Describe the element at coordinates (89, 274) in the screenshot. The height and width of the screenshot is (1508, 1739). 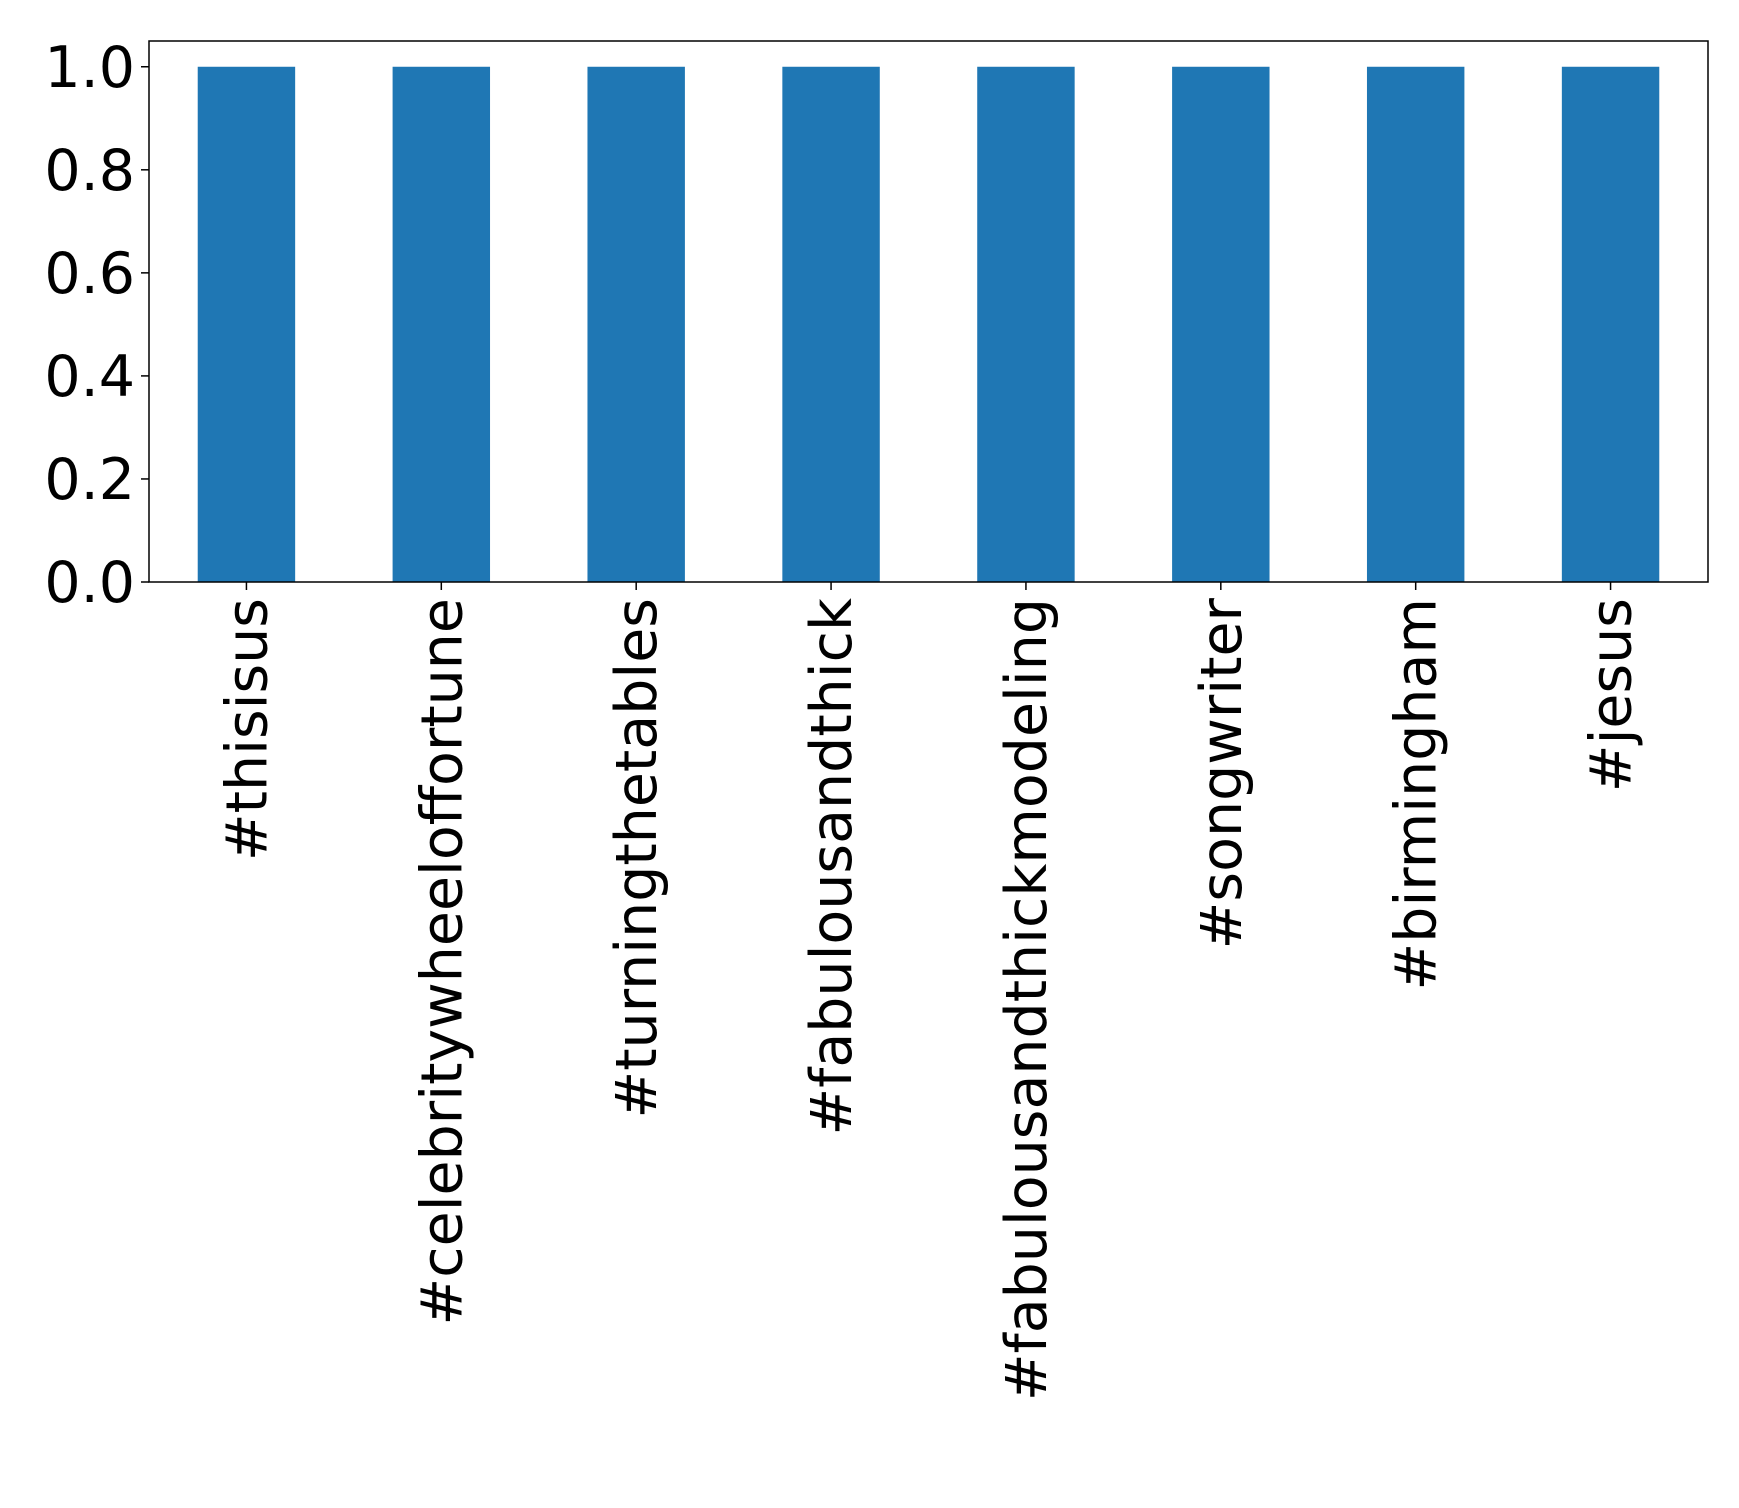
I see `y-tick-label: 0.6` at that location.